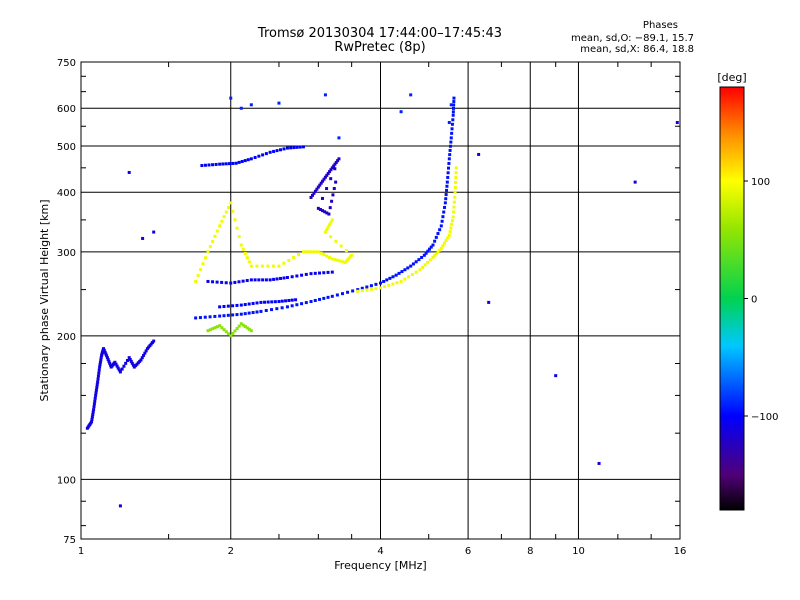  I want to click on y-tick-label: 750, so click(66, 63).